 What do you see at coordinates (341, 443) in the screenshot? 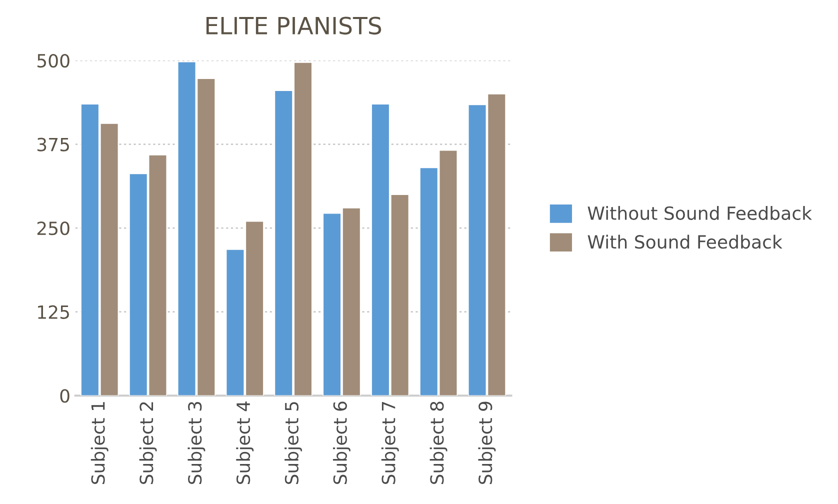
I see `x-tick-label: Subject 6` at bounding box center [341, 443].